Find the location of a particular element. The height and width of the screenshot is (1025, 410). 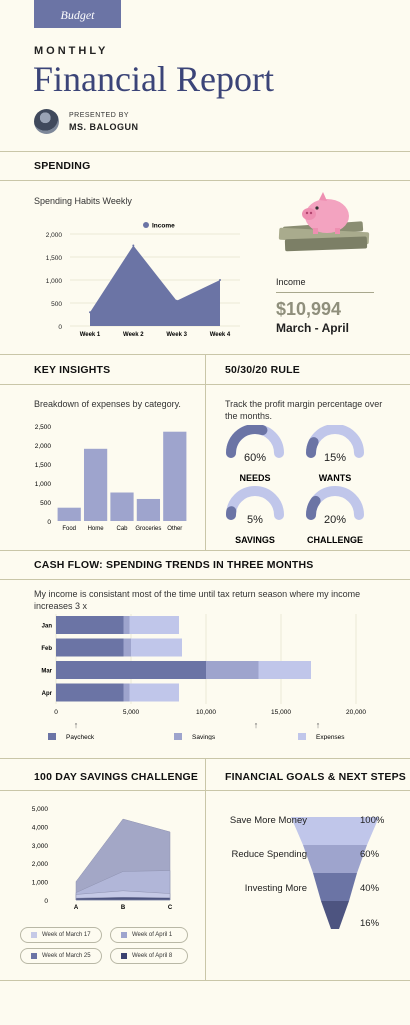

legend-item: Week of April 8 is located at coordinates (149, 956).